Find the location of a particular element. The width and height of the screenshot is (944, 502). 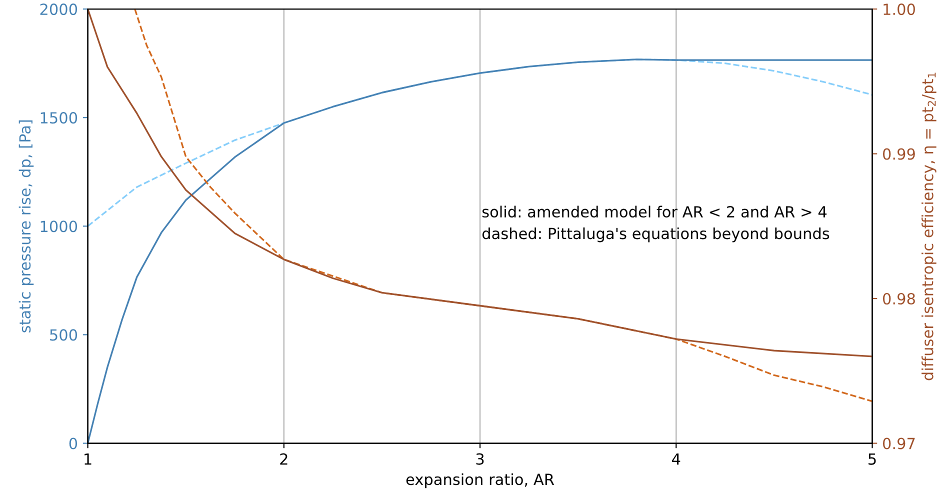

x-tick-label: 2 is located at coordinates (284, 459).